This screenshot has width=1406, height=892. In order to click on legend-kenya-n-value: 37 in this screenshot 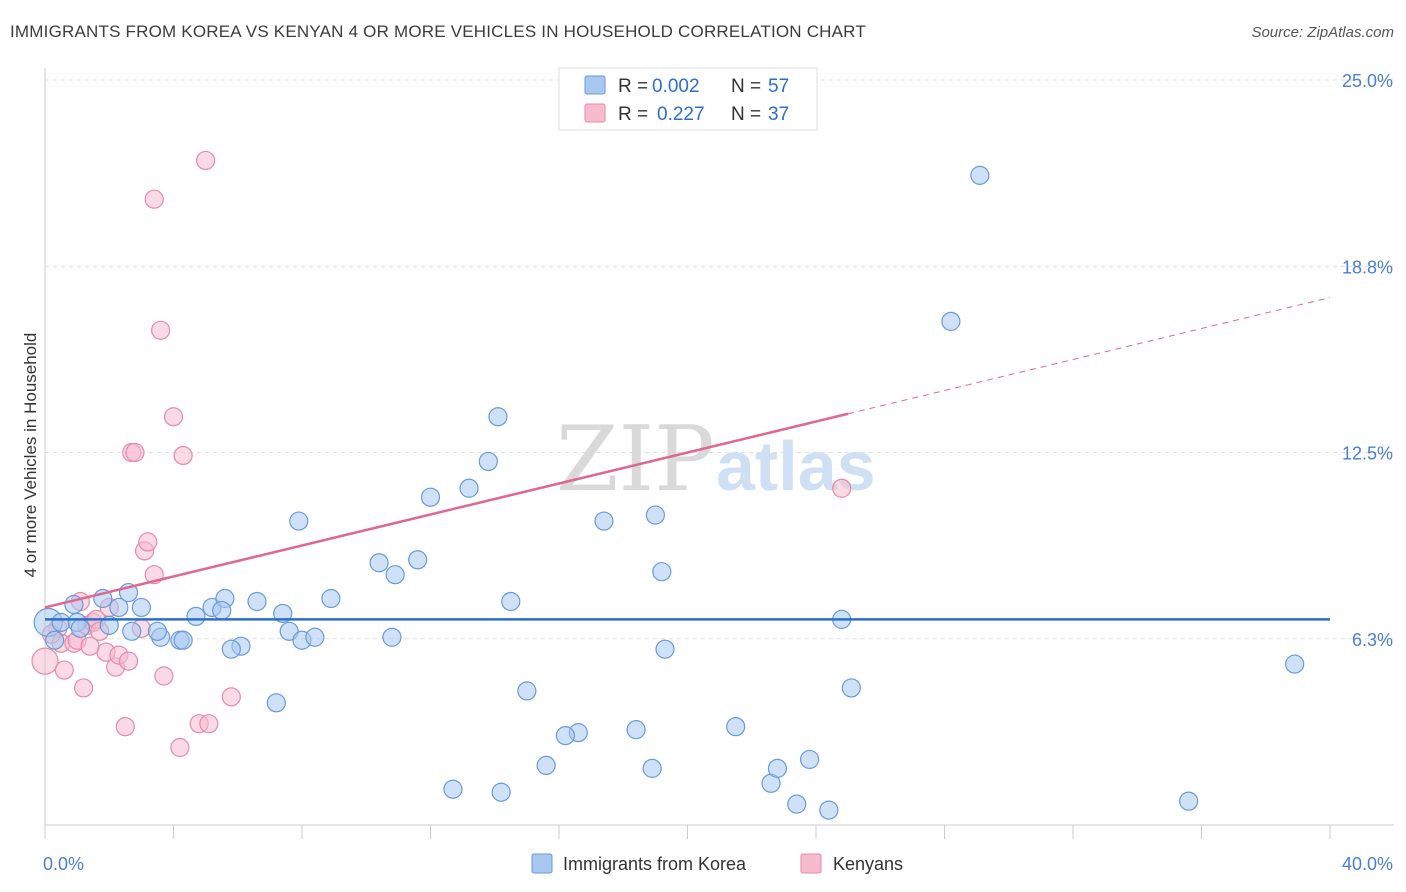, I will do `click(778, 114)`.